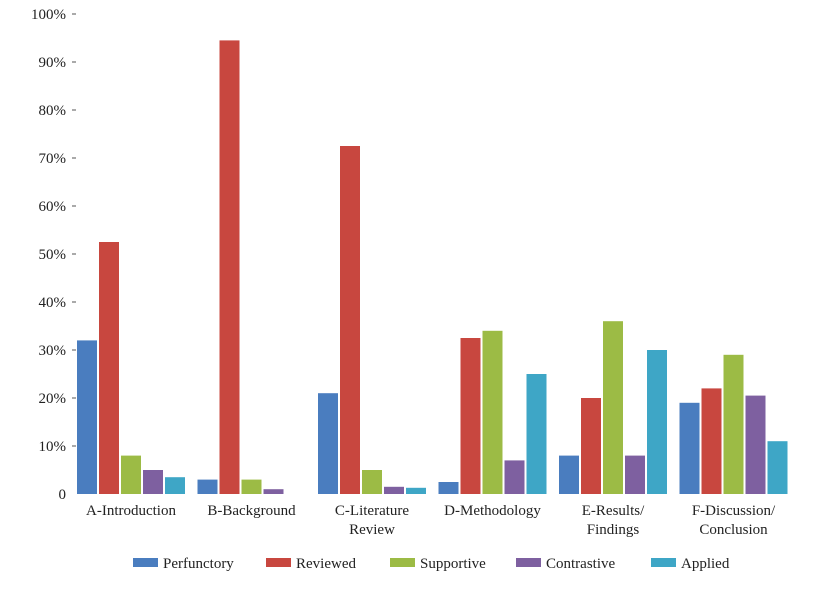 The width and height of the screenshot is (830, 591). What do you see at coordinates (613, 511) in the screenshot?
I see `category-label: E-Results/` at bounding box center [613, 511].